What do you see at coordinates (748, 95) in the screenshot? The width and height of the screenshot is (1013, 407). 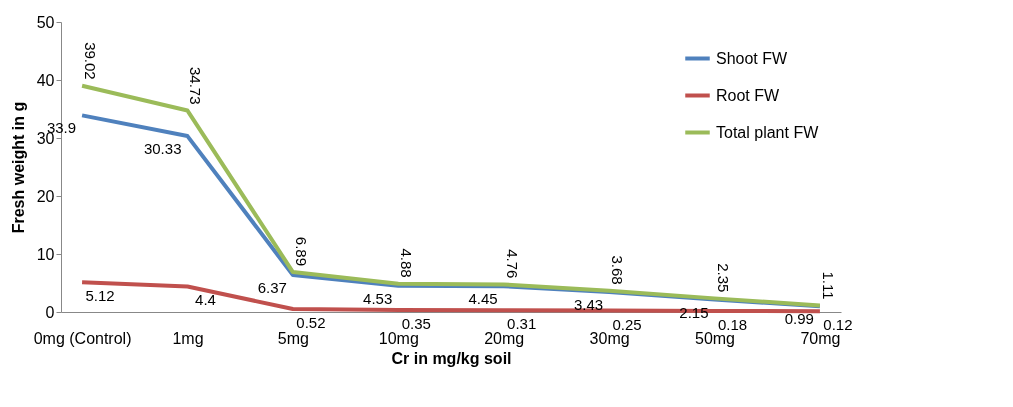 I see `legend-label: Root FW` at bounding box center [748, 95].